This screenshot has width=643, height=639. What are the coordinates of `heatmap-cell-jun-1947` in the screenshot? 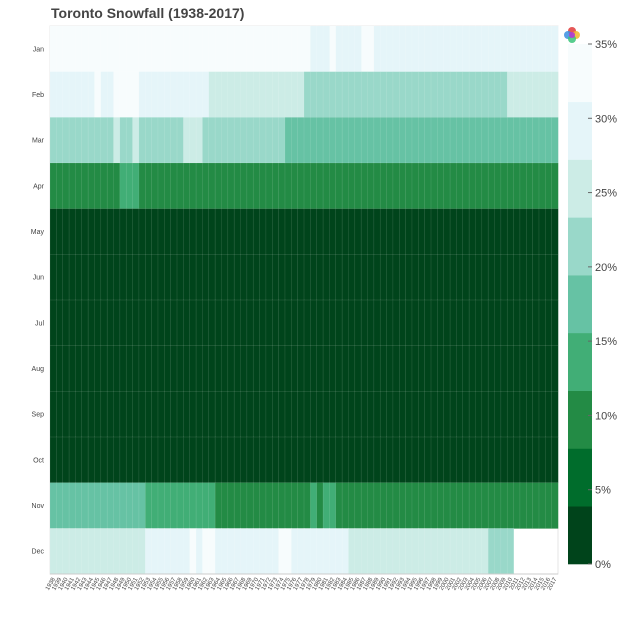 It's located at (110, 277).